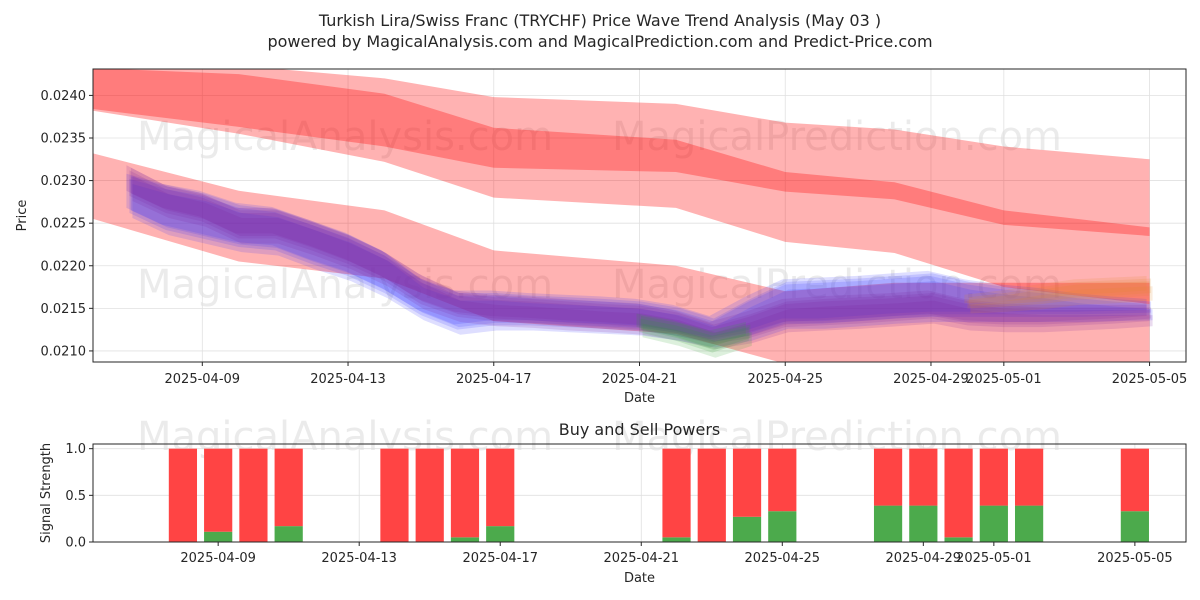 The height and width of the screenshot is (600, 1200). What do you see at coordinates (218, 558) in the screenshot?
I see `signal-x-tick-label: 2025-04-09` at bounding box center [218, 558].